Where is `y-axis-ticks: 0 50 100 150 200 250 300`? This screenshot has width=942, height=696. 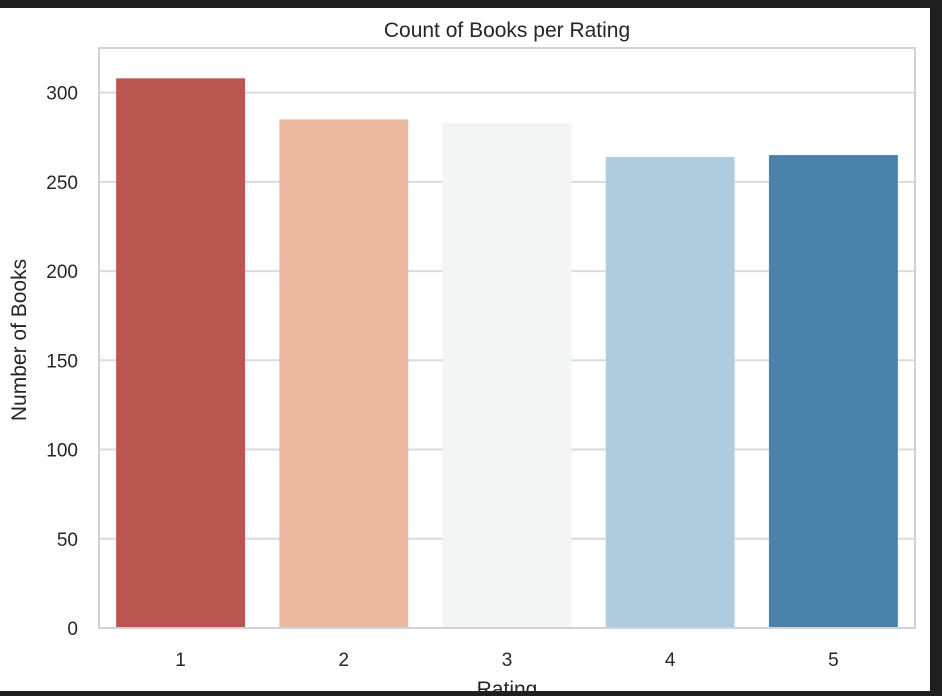
y-axis-ticks: 0 50 100 150 200 250 300 is located at coordinates (62, 362).